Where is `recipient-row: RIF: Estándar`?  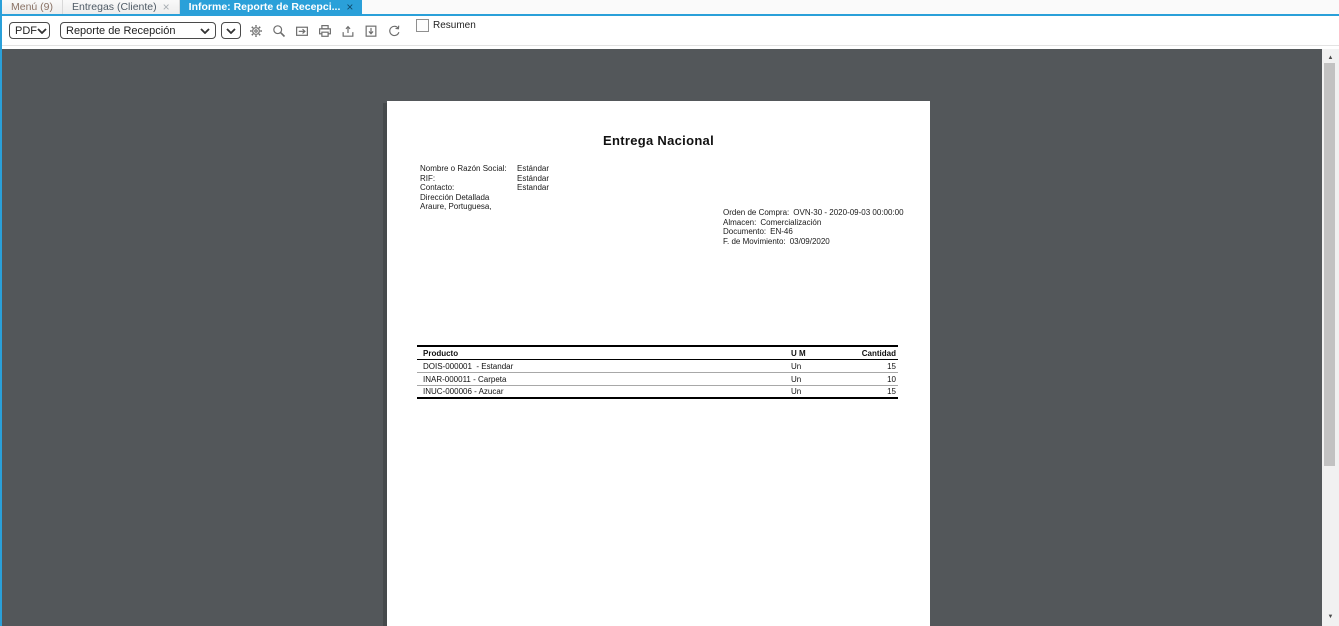
recipient-row: RIF: Estándar is located at coordinates (484, 179).